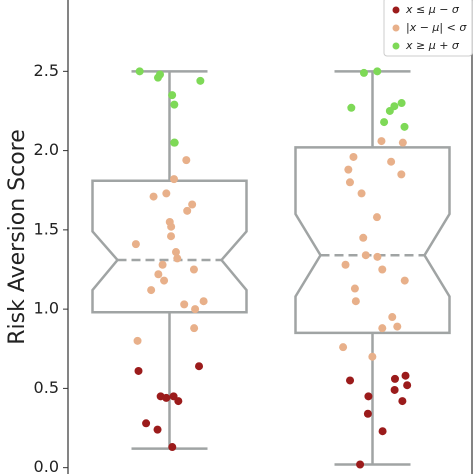 This screenshot has width=474, height=474. I want to click on legend-box, so click(428, 28).